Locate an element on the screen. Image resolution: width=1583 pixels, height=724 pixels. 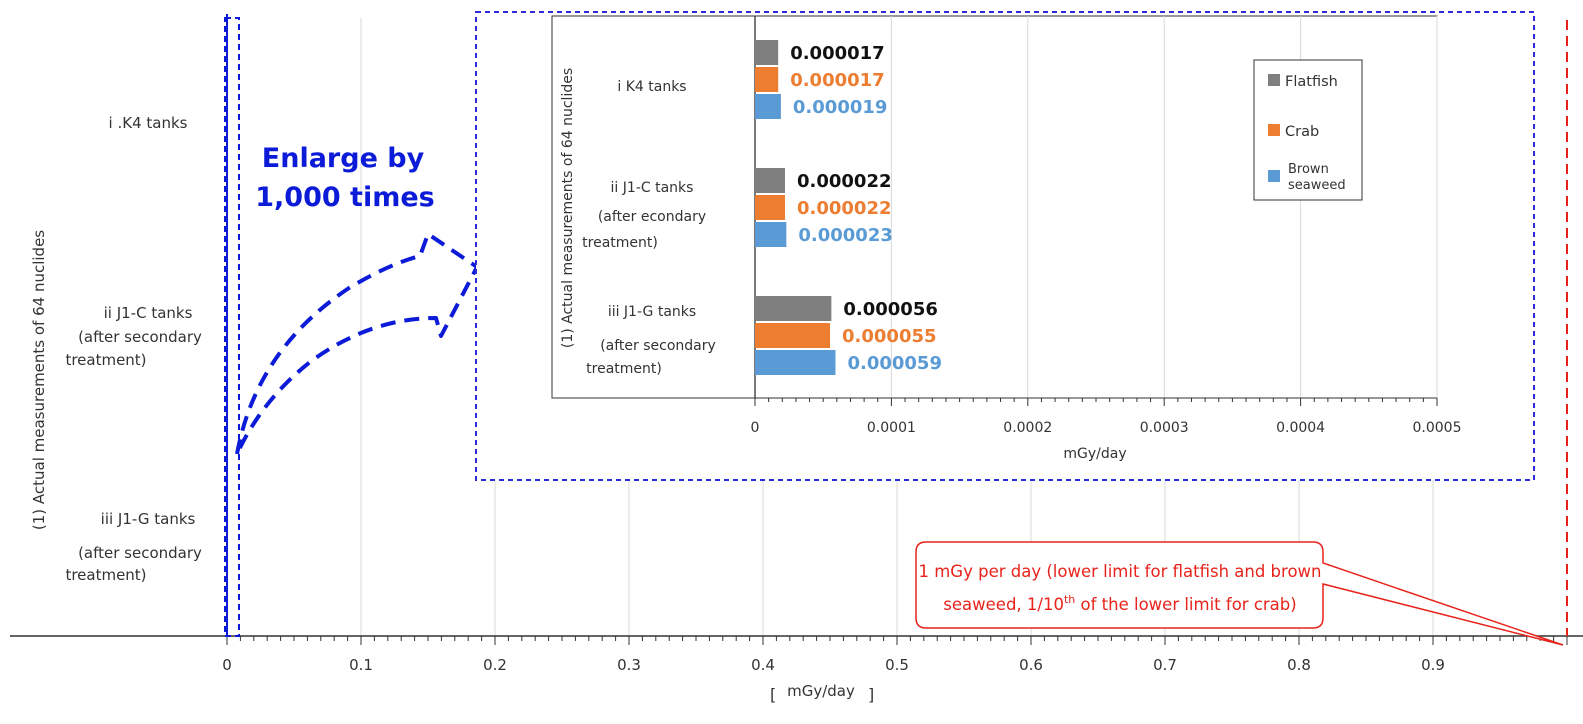
inset-value-label: 0.000056 is located at coordinates (890, 309).